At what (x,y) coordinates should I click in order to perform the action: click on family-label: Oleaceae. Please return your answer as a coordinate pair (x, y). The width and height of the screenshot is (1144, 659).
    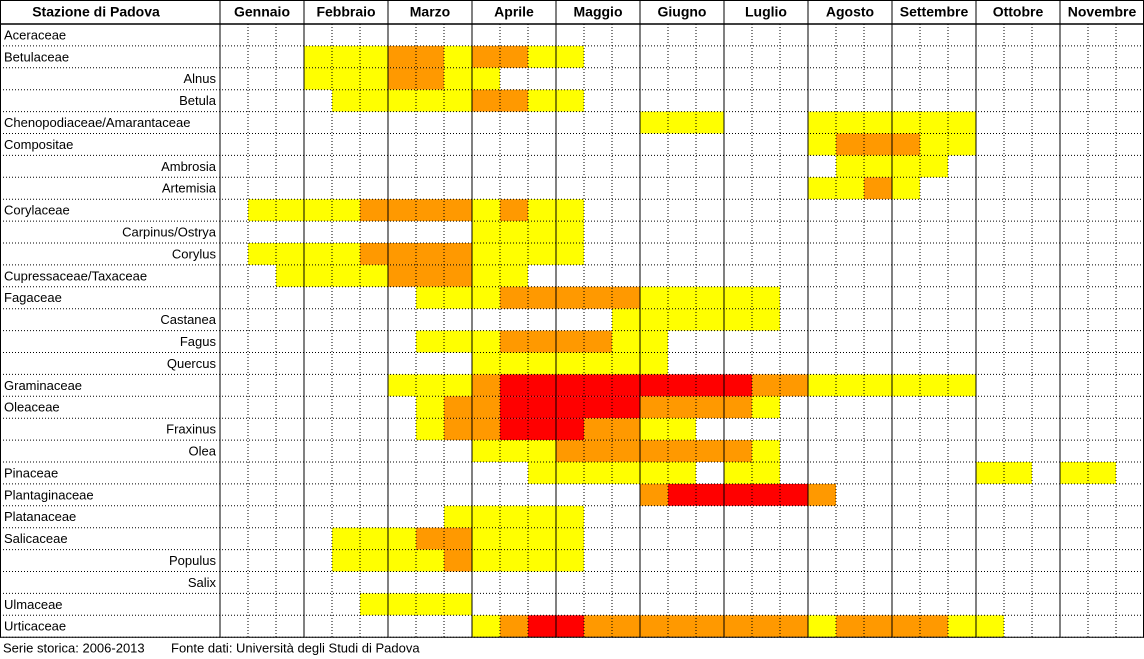
    Looking at the image, I should click on (32, 407).